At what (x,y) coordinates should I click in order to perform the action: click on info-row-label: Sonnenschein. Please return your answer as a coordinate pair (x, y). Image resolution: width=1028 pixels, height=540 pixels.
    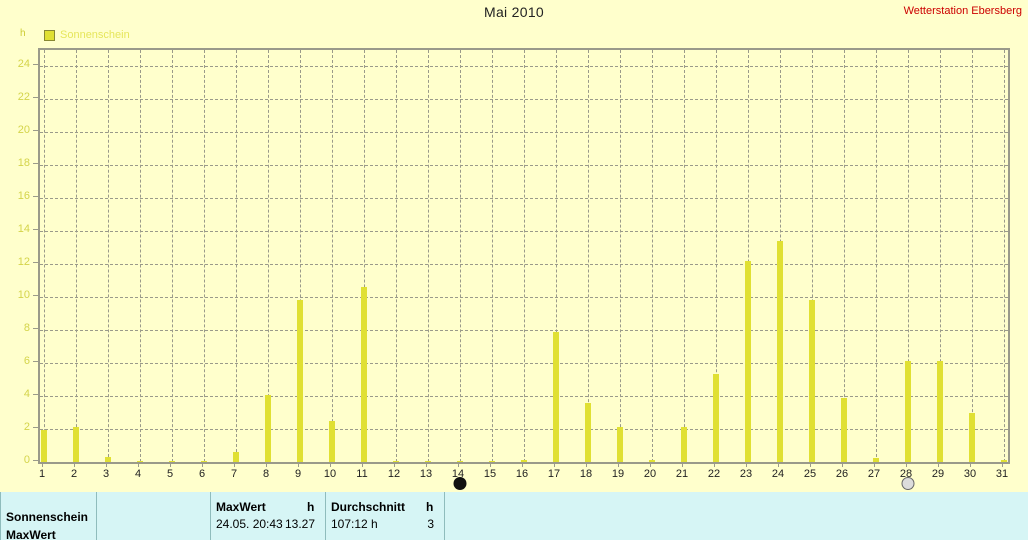
    Looking at the image, I should click on (47, 517).